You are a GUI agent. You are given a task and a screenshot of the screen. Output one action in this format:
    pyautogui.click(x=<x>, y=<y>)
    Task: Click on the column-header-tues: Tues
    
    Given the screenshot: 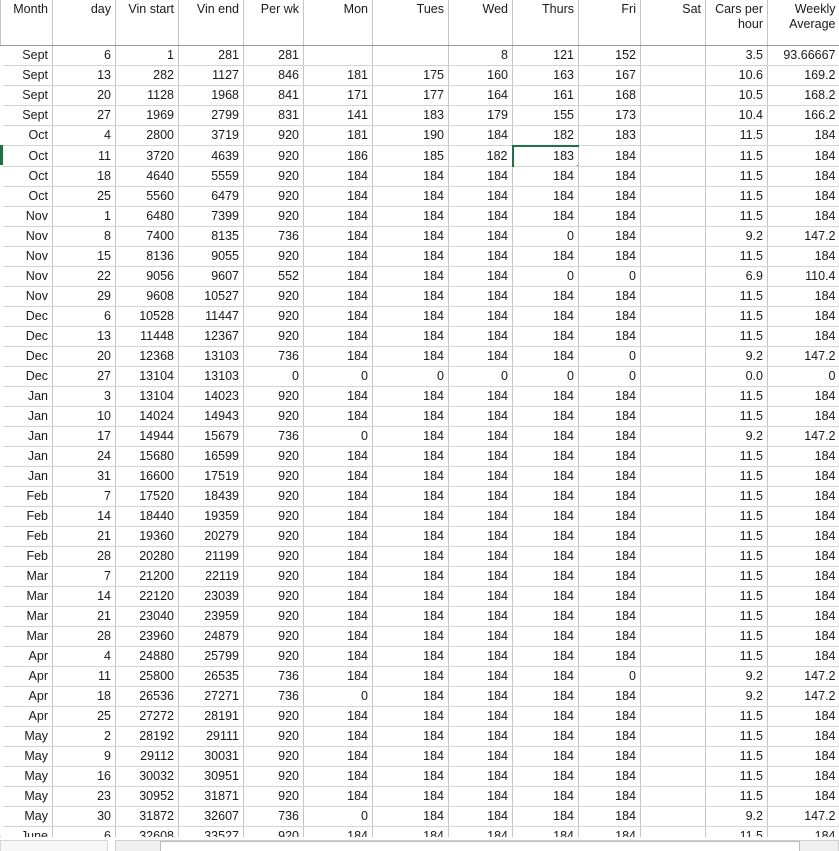 What is the action you would take?
    pyautogui.click(x=410, y=23)
    